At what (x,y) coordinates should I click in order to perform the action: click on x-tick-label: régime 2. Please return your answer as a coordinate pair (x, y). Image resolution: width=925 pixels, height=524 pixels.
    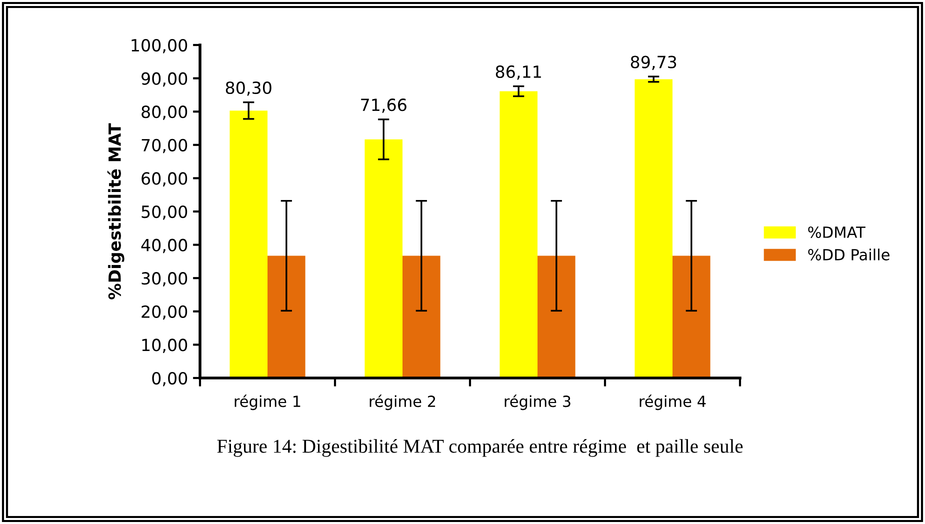
    Looking at the image, I should click on (403, 402).